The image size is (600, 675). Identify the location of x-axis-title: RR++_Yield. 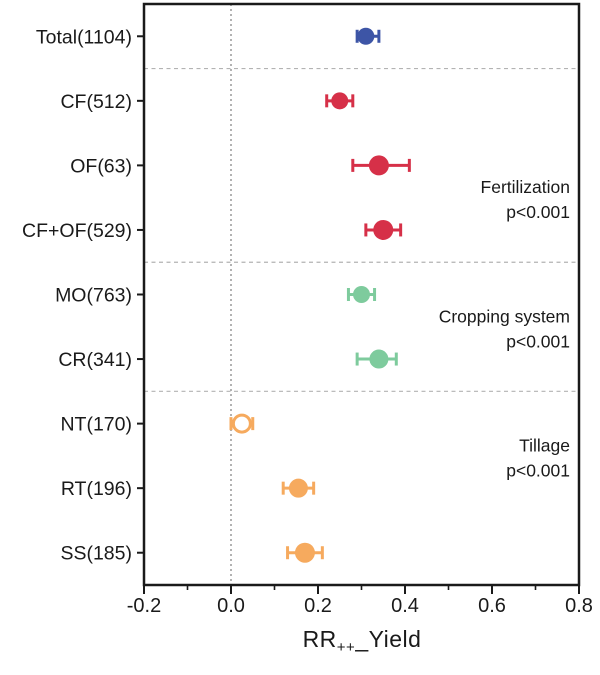
(362, 641).